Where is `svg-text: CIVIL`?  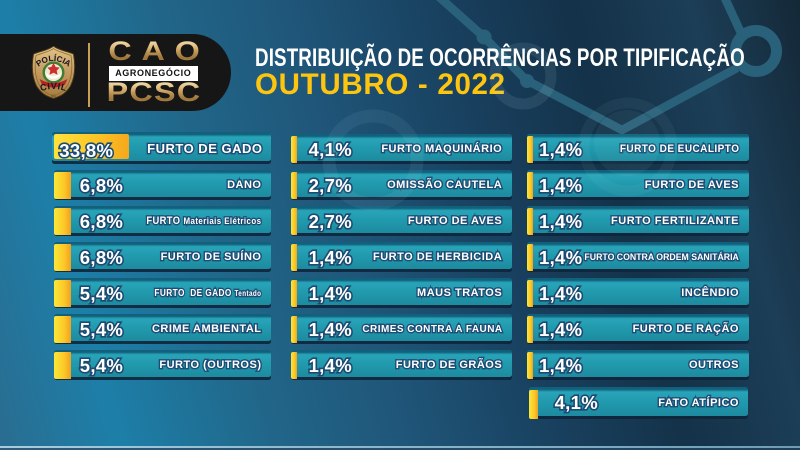
svg-text: CIVIL is located at coordinates (53, 86).